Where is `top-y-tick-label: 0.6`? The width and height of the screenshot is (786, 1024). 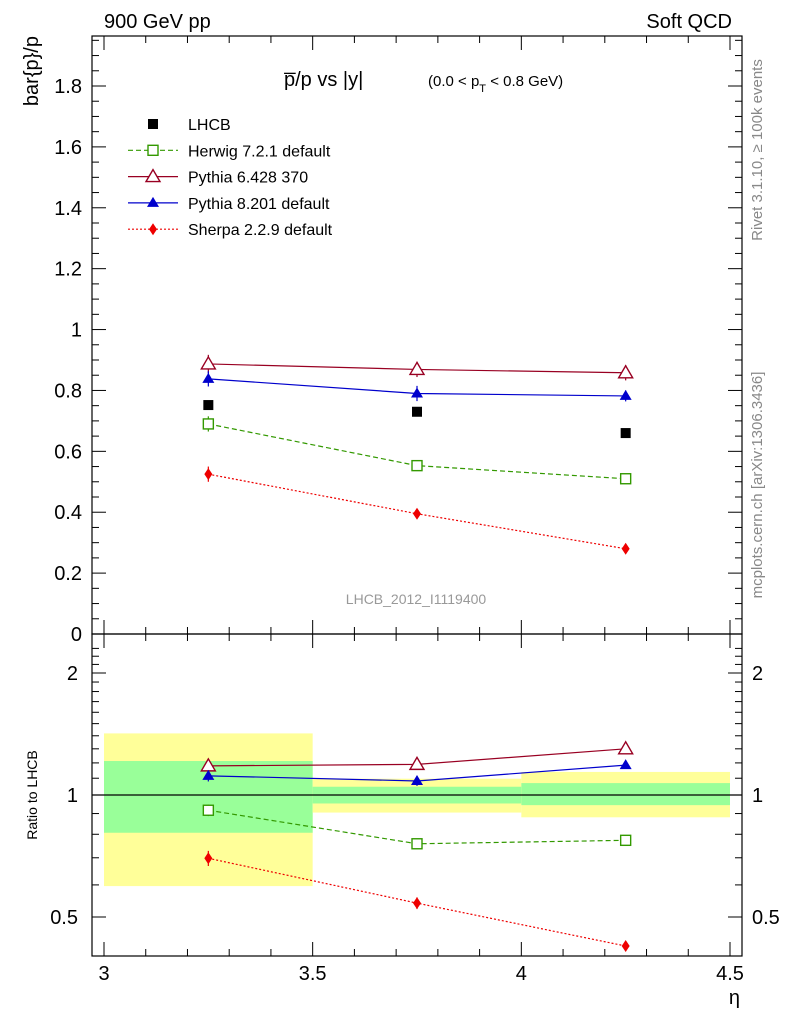
top-y-tick-label: 0.6 is located at coordinates (68, 452).